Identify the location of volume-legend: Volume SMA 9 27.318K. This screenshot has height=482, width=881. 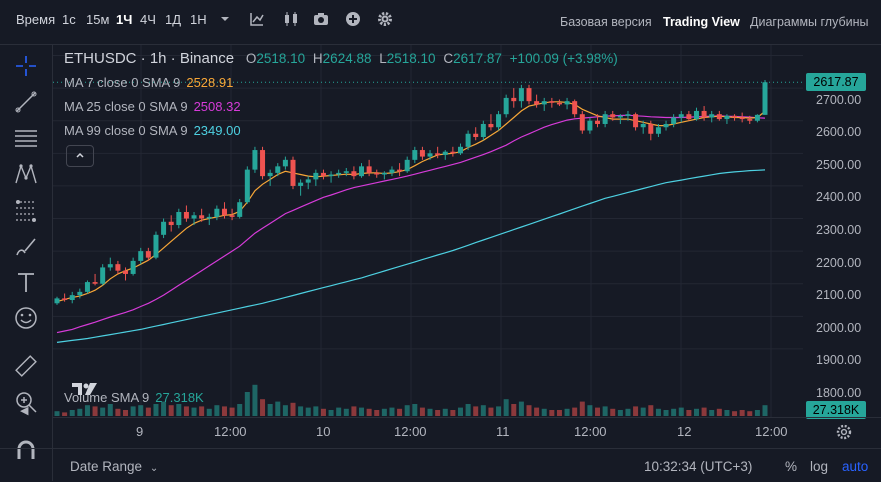
(134, 397).